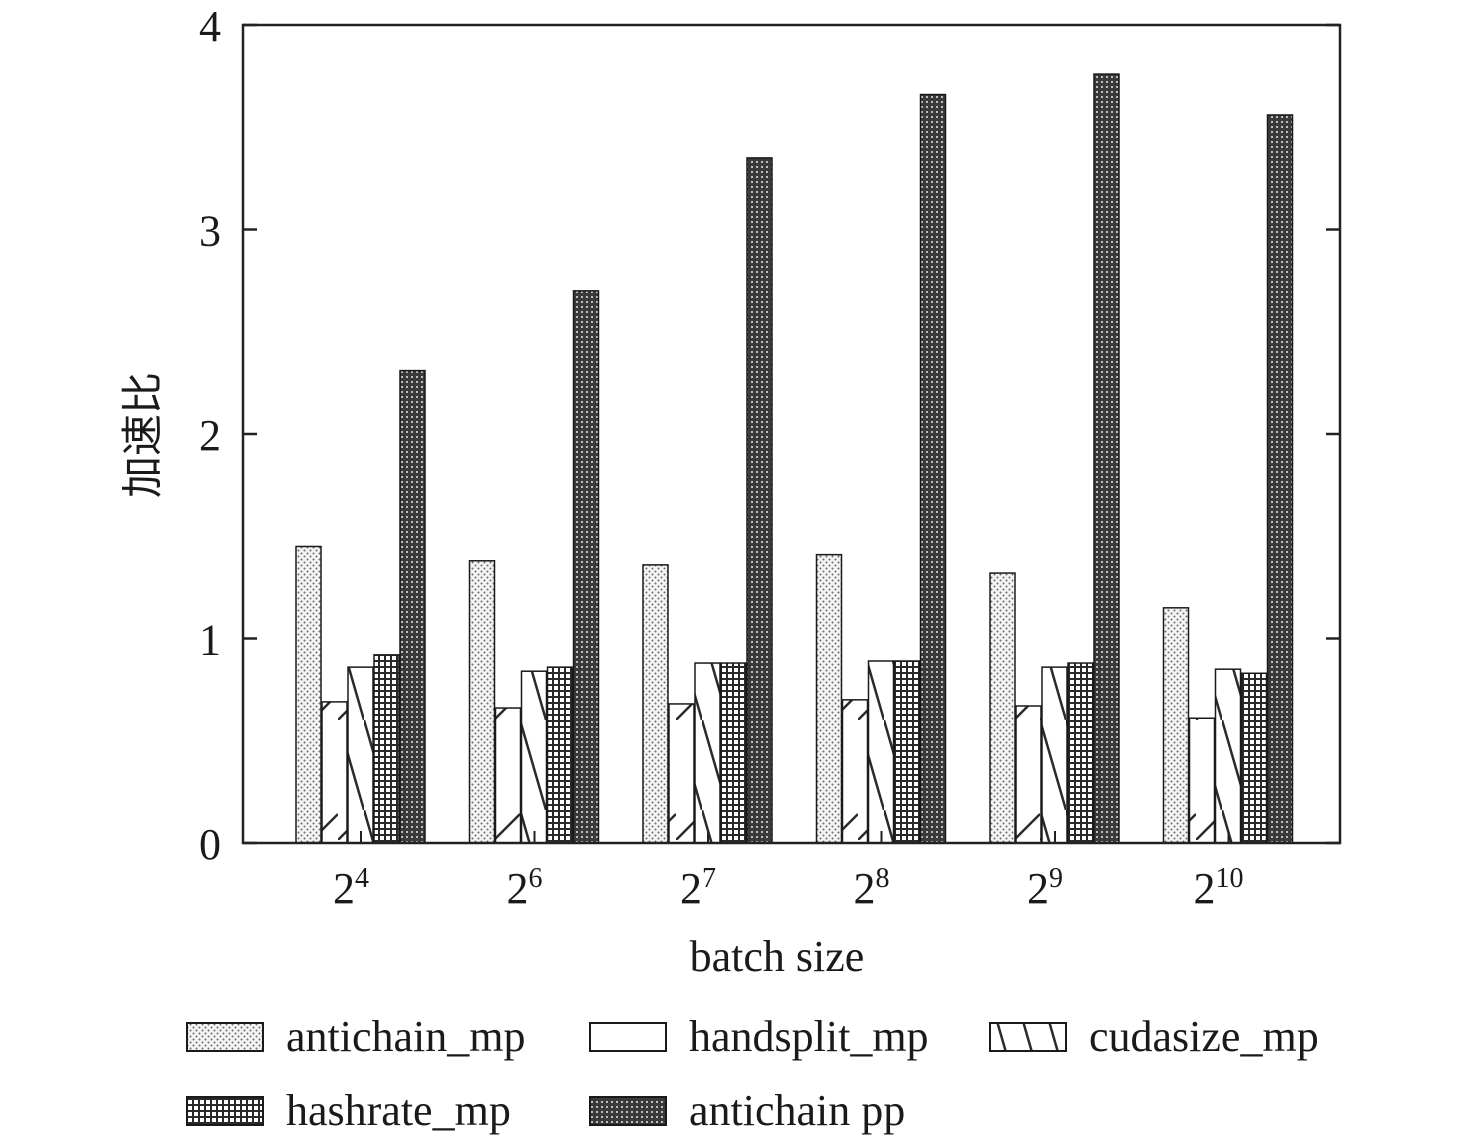 This screenshot has height=1141, width=1476. What do you see at coordinates (1204, 1036) in the screenshot?
I see `legend-label: cudasize_mp` at bounding box center [1204, 1036].